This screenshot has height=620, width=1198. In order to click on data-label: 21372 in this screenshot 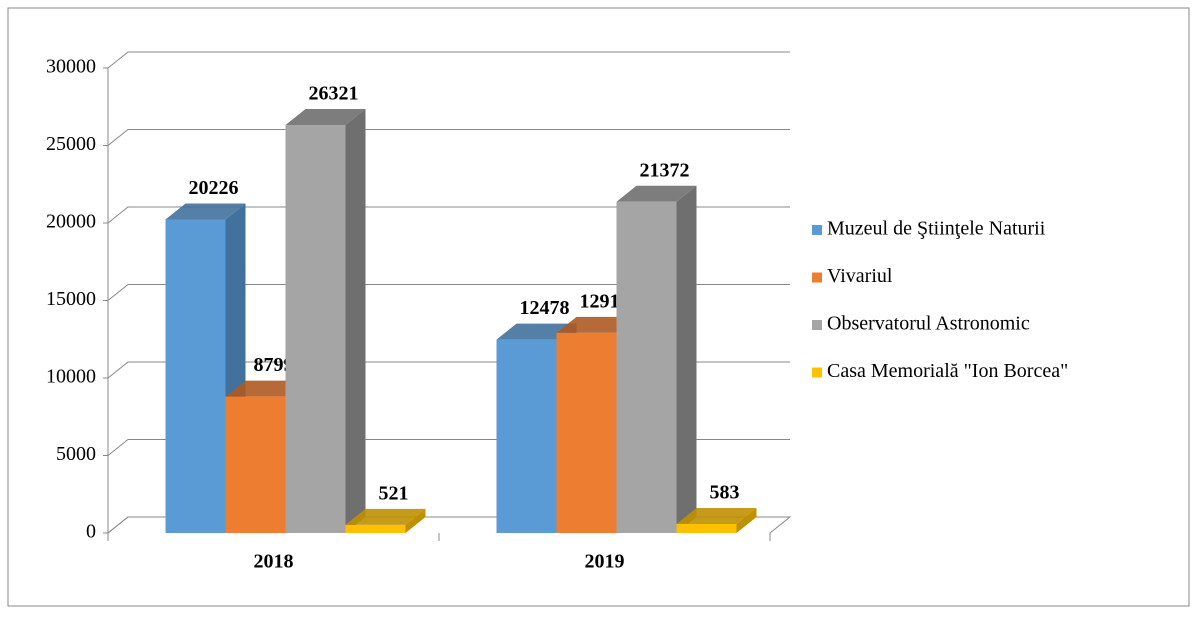, I will do `click(665, 170)`.